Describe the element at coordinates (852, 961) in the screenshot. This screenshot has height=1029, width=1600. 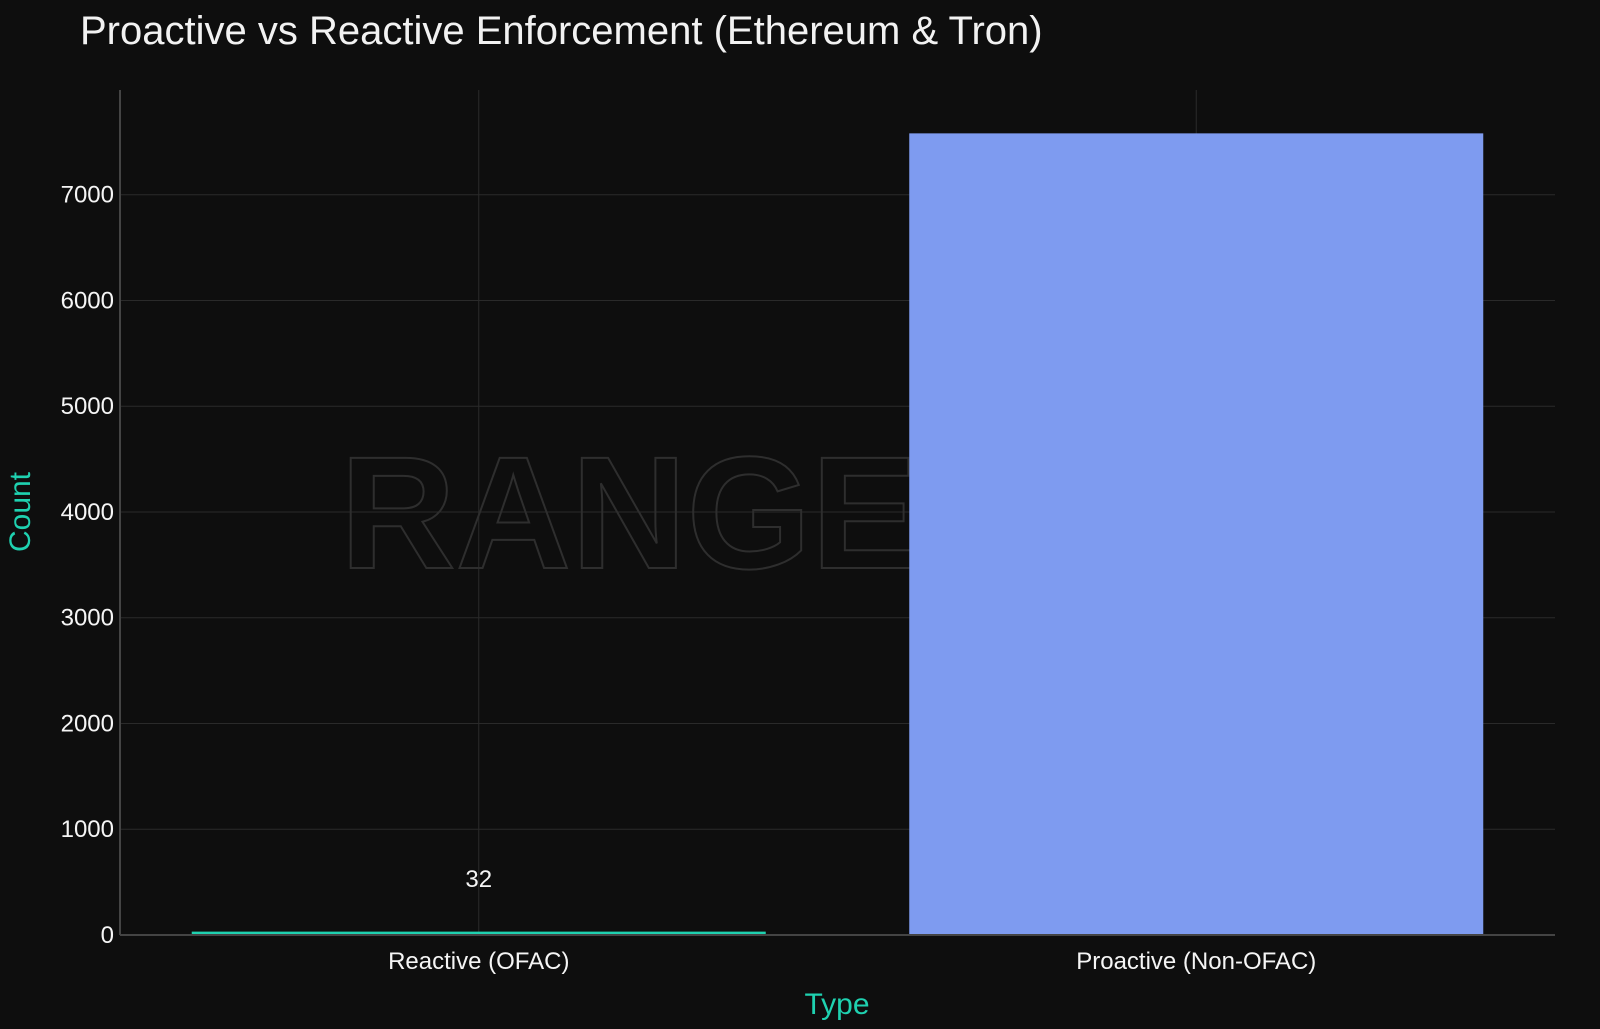
I see `x-tick-labels: Reactive (OFAC) Proactive (Non-OFAC)` at that location.